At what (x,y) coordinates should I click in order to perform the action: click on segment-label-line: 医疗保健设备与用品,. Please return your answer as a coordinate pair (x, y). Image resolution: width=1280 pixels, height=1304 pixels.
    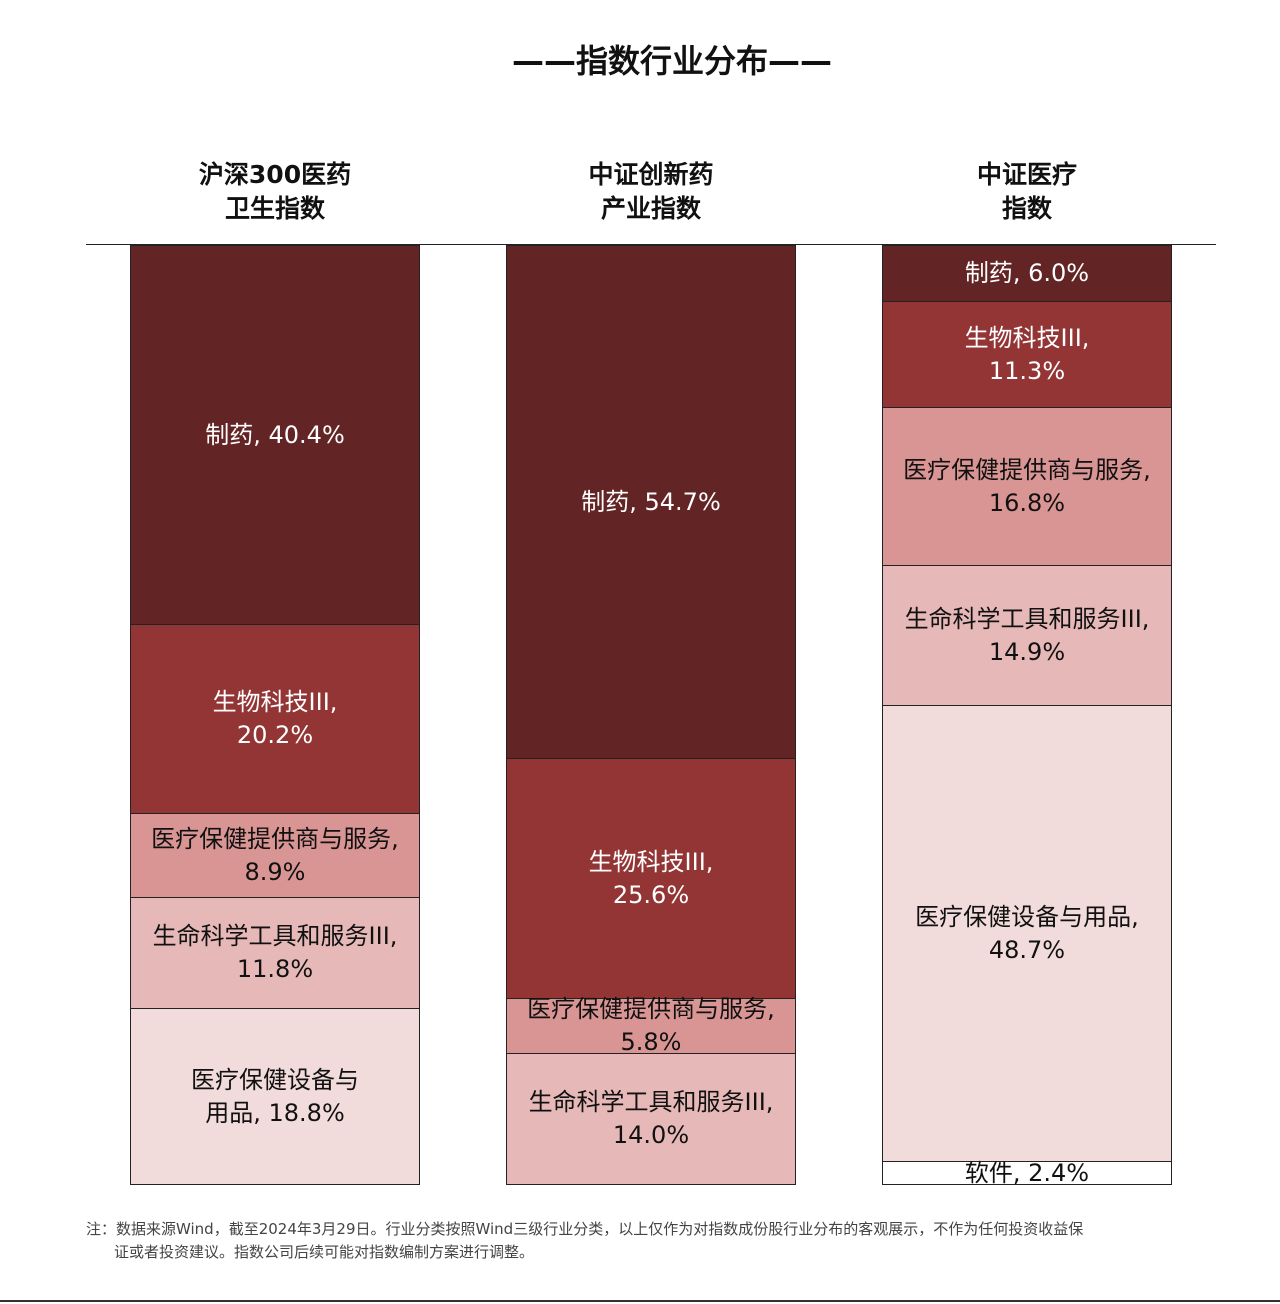
    Looking at the image, I should click on (1027, 916).